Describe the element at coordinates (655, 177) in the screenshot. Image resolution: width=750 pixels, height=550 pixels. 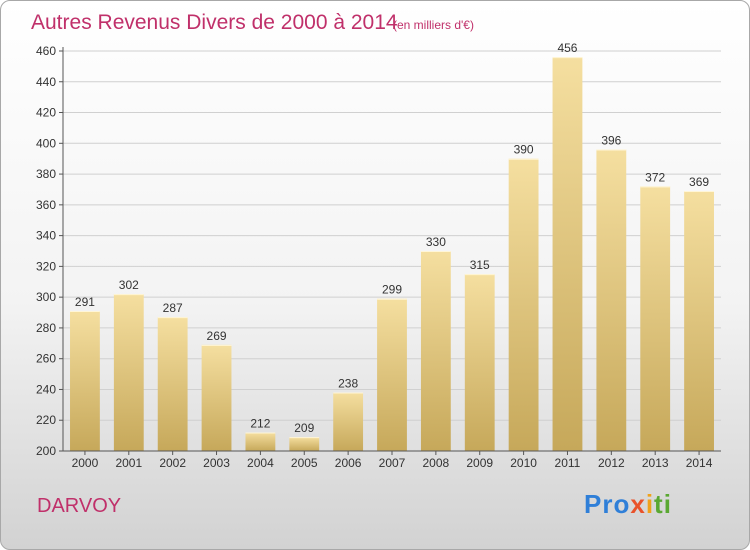
I see `bar-value-label: 372` at that location.